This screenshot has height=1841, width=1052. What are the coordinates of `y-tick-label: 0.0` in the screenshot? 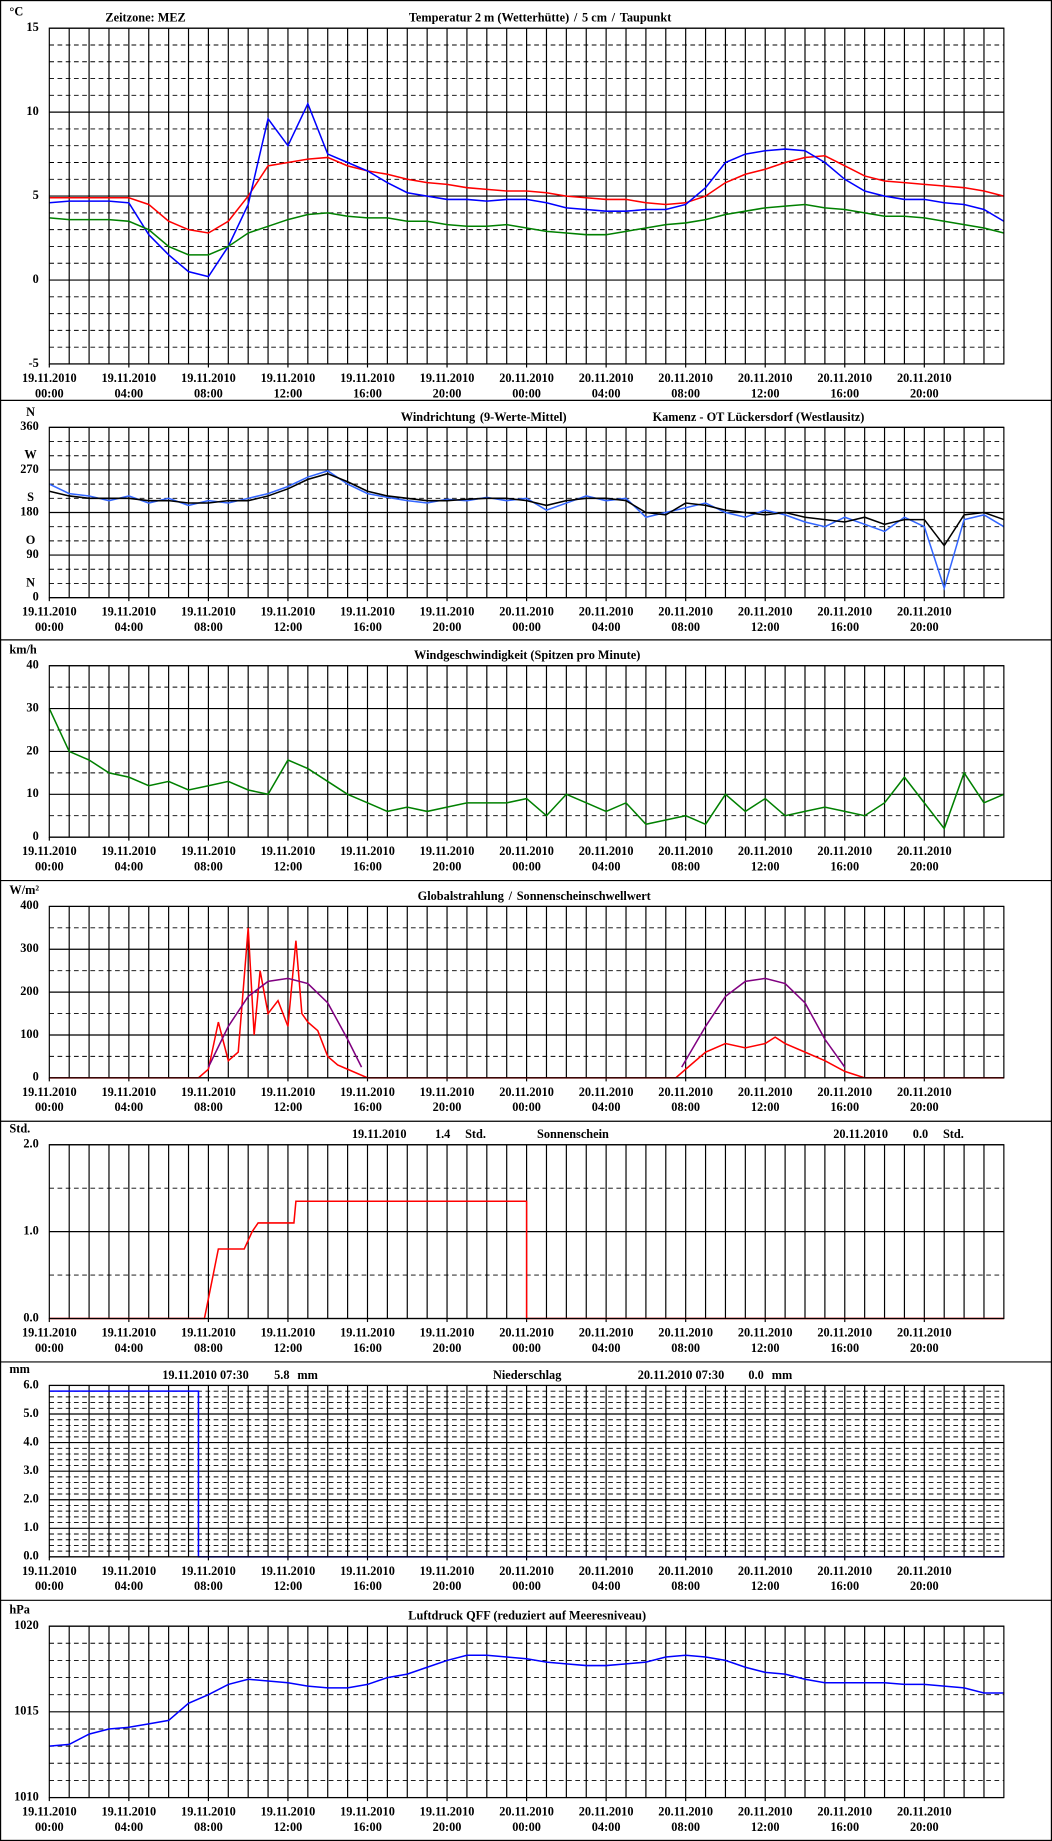 It's located at (30, 1556).